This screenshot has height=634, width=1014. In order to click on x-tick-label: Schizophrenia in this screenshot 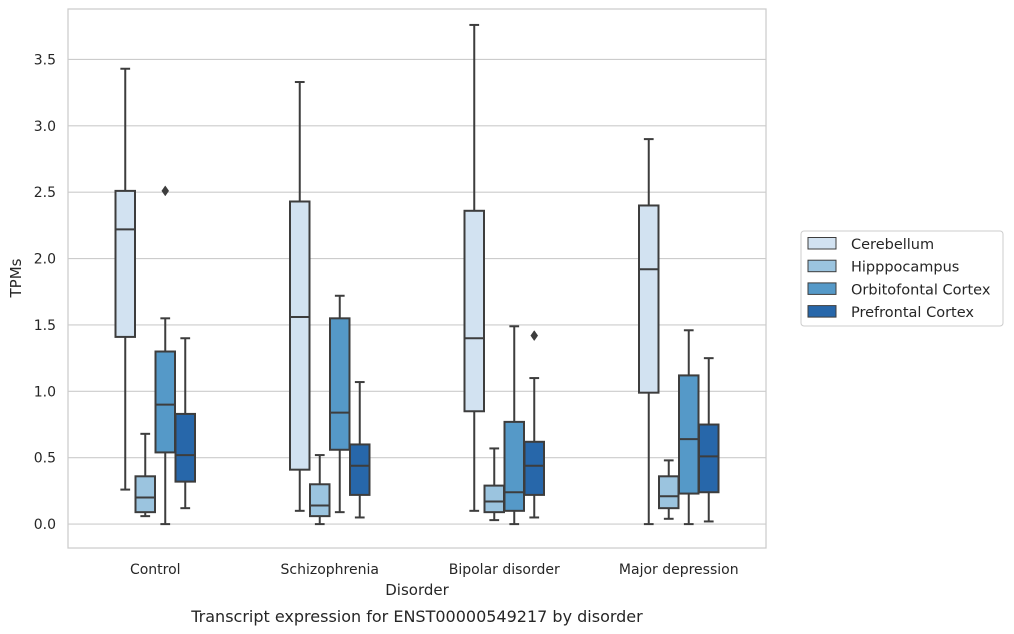, I will do `click(330, 570)`.